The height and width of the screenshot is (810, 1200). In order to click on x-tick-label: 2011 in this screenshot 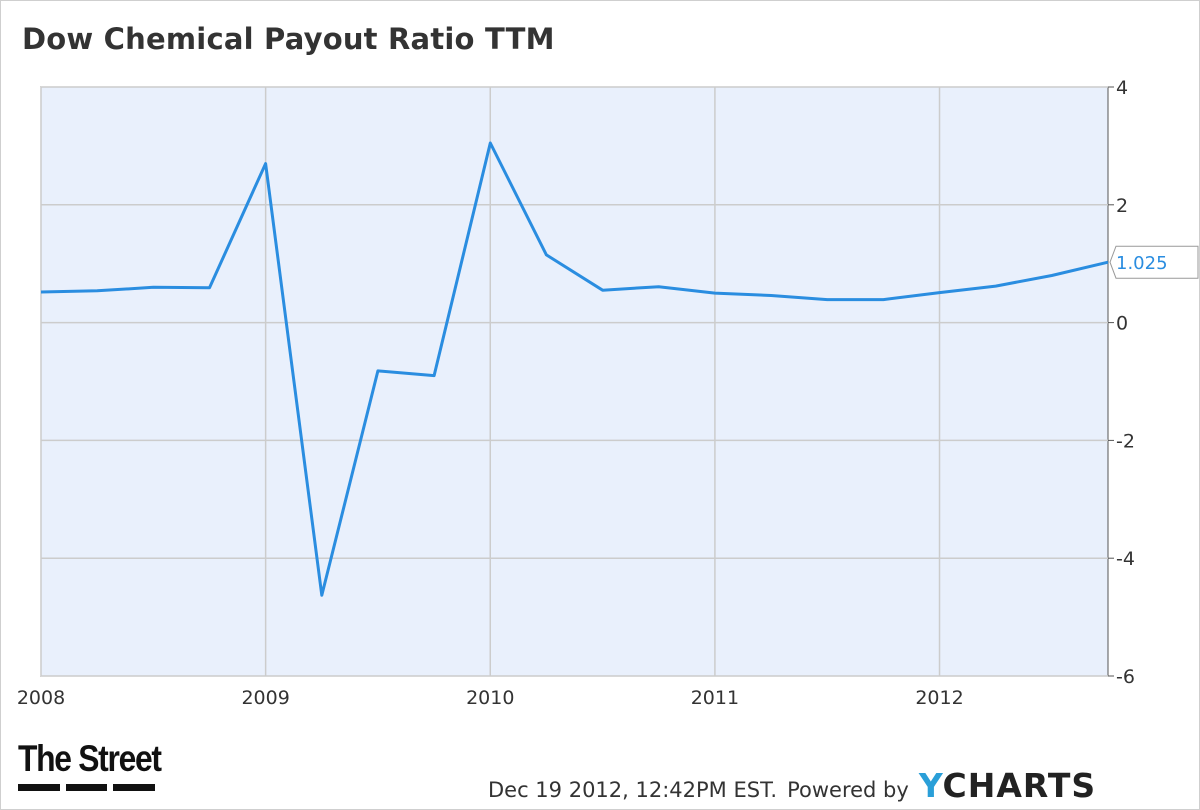, I will do `click(715, 698)`.